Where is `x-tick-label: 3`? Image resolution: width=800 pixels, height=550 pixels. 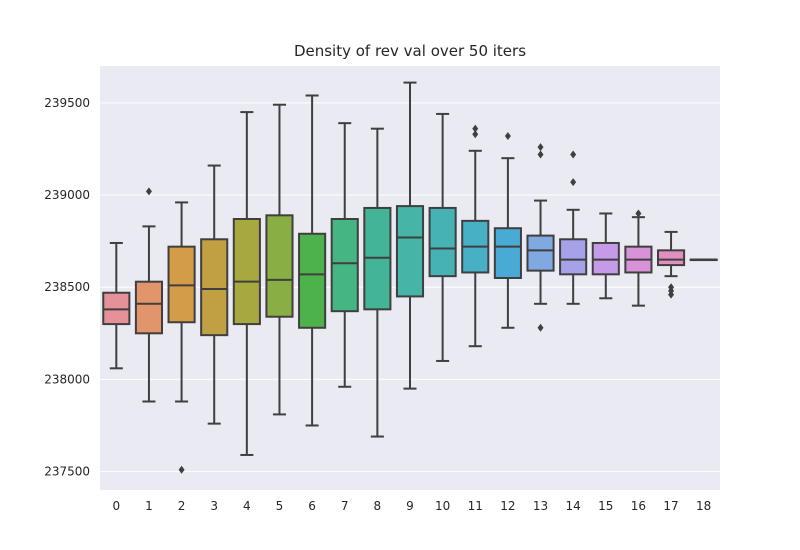 x-tick-label: 3 is located at coordinates (214, 506).